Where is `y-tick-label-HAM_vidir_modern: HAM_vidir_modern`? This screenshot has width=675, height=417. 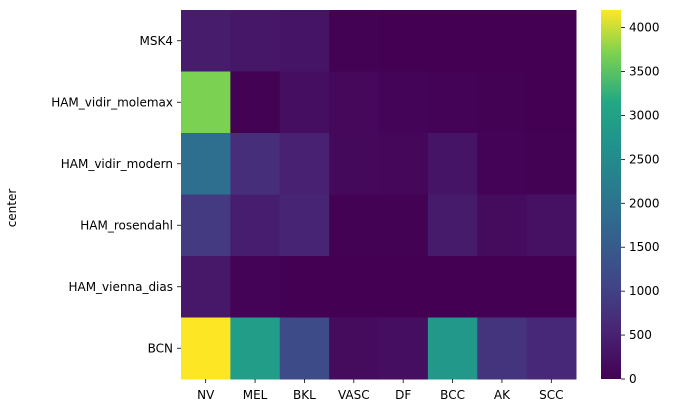 y-tick-label-HAM_vidir_modern: HAM_vidir_modern is located at coordinates (117, 164).